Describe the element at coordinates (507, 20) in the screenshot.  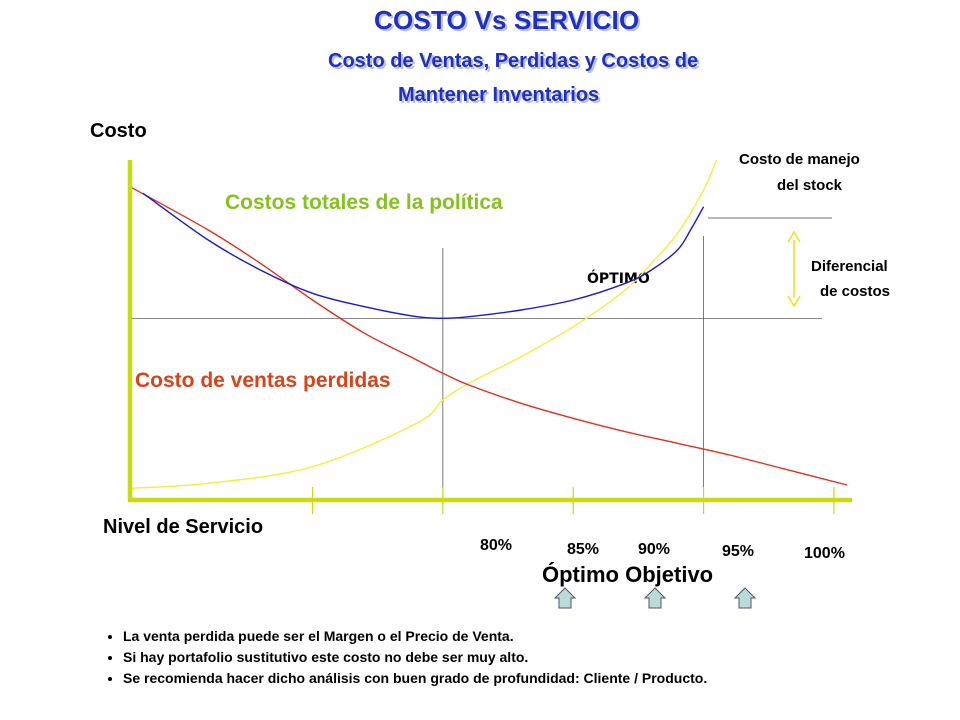
I see `page-title: COSTO Vs SERVICIO` at that location.